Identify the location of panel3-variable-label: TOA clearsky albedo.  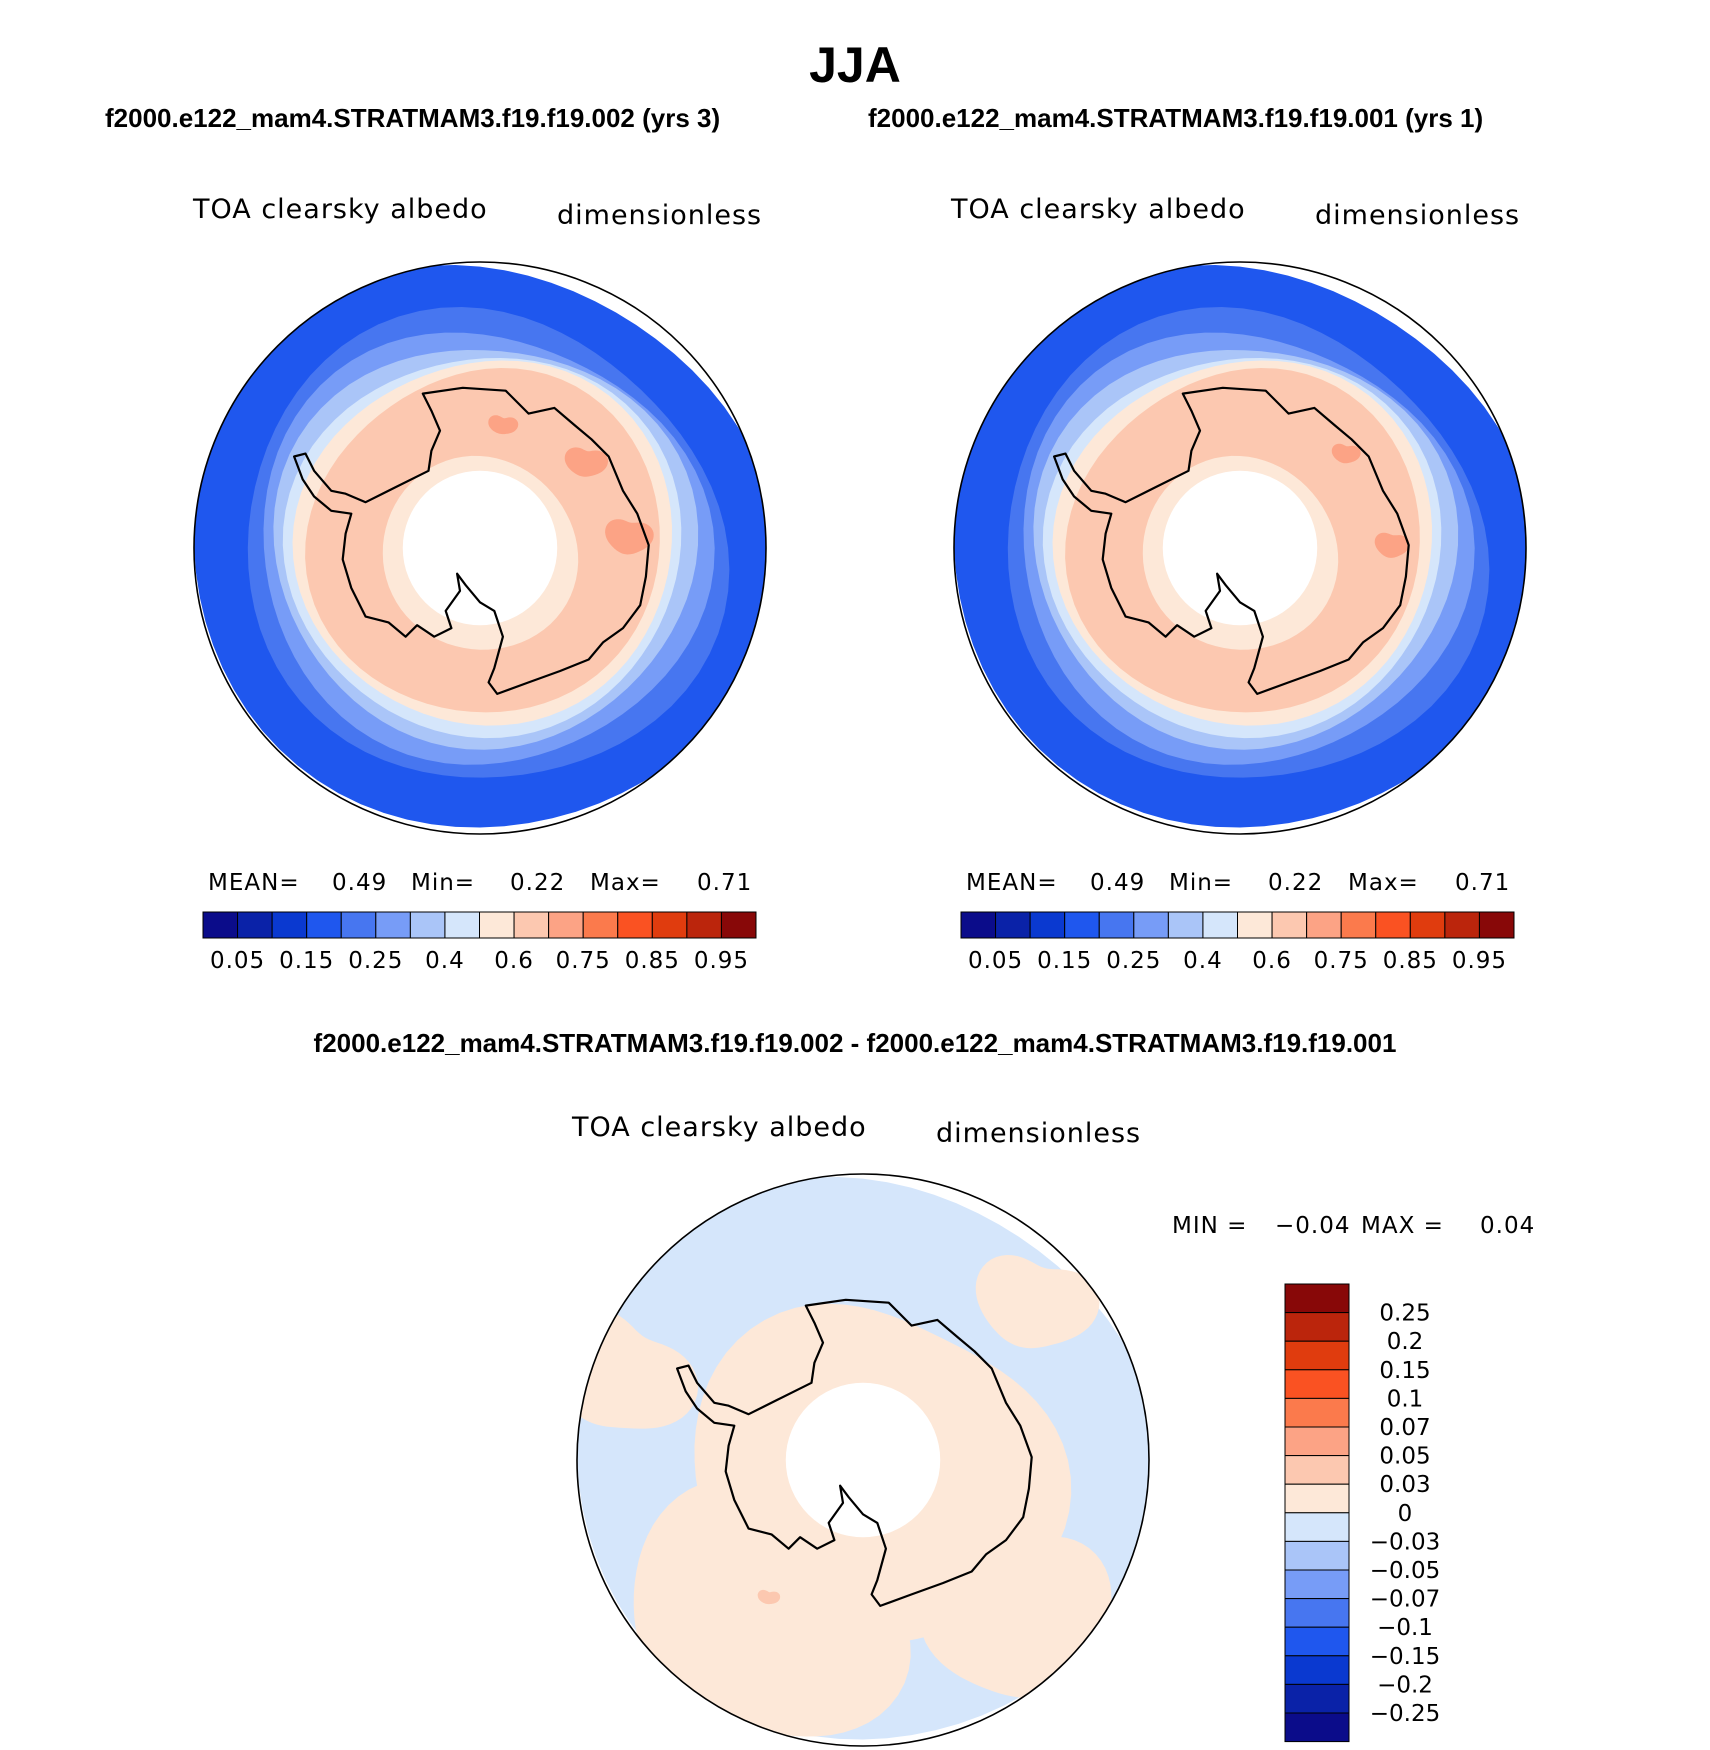
(719, 1127).